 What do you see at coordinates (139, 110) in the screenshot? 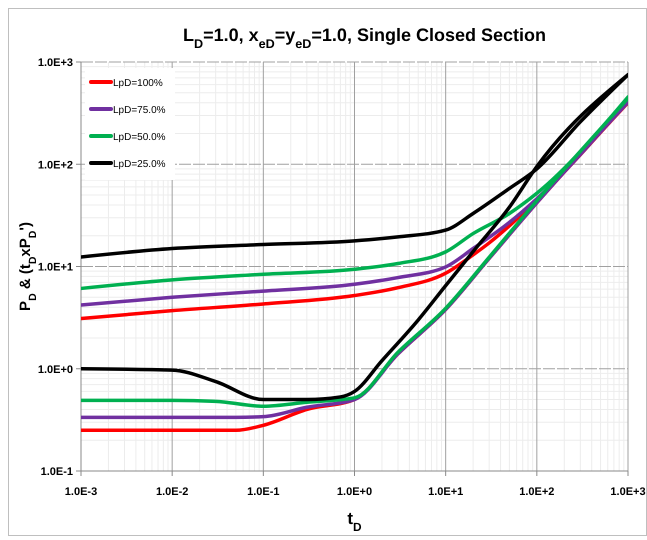
I see `legend-label: LpD=75.0%` at bounding box center [139, 110].